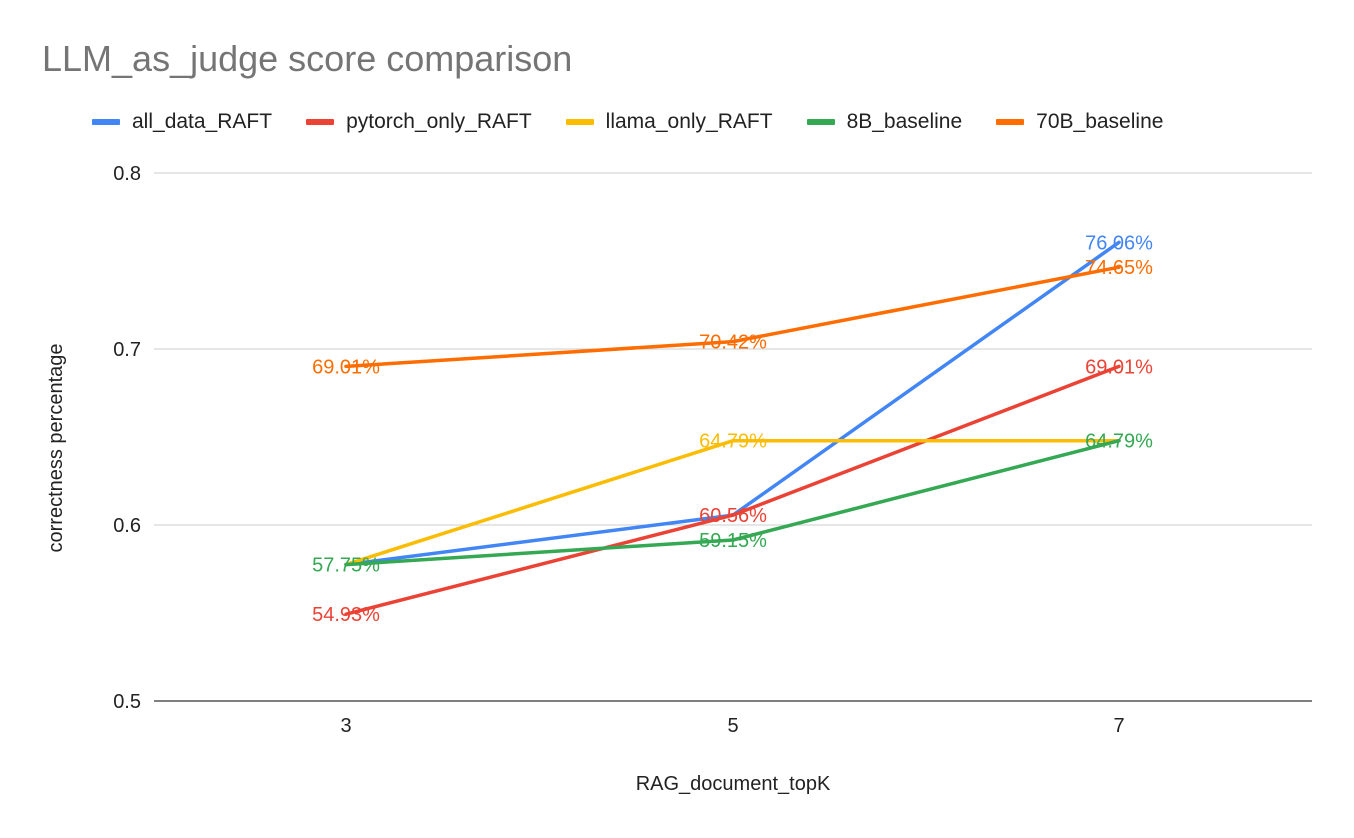 This screenshot has height=838, width=1354. Describe the element at coordinates (346, 615) in the screenshot. I see `data-label: 54.93%` at that location.